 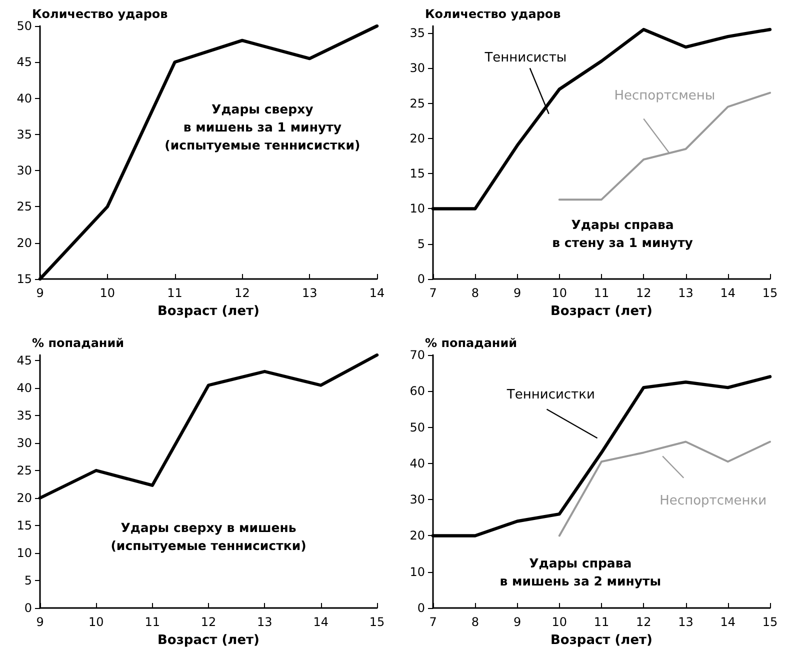 What do you see at coordinates (525, 58) in the screenshot?
I see `series-label: Теннисисты` at bounding box center [525, 58].